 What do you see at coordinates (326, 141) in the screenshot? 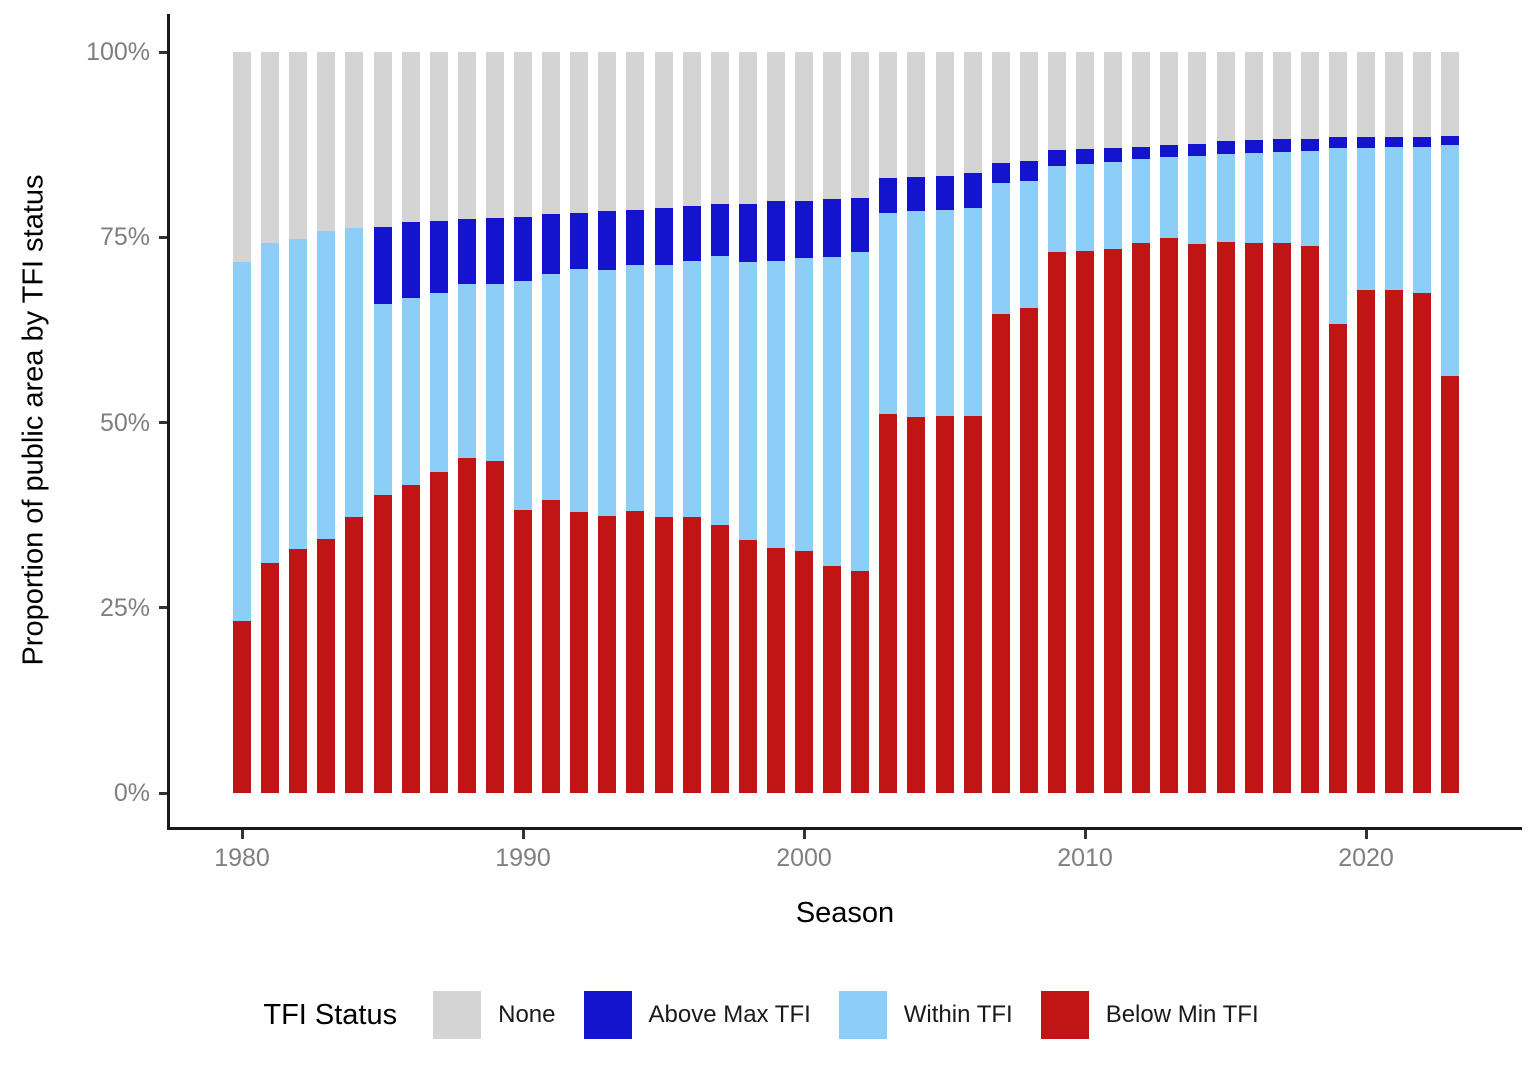
I see `bar-1983-none` at bounding box center [326, 141].